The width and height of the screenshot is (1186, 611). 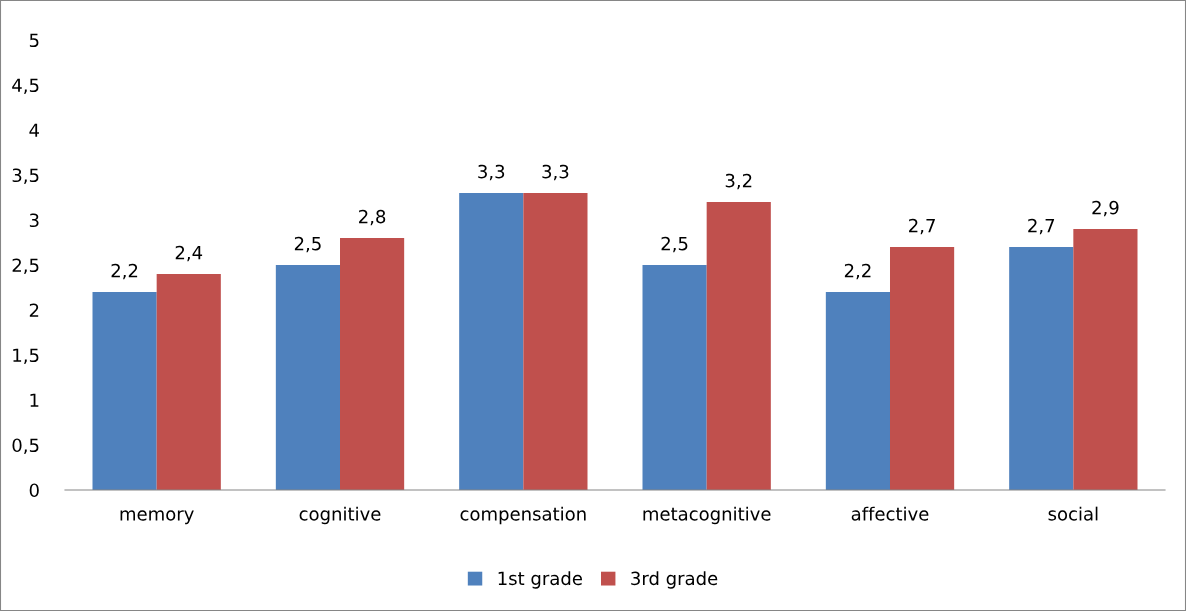 I want to click on y-tick-label: 0, so click(x=34, y=490).